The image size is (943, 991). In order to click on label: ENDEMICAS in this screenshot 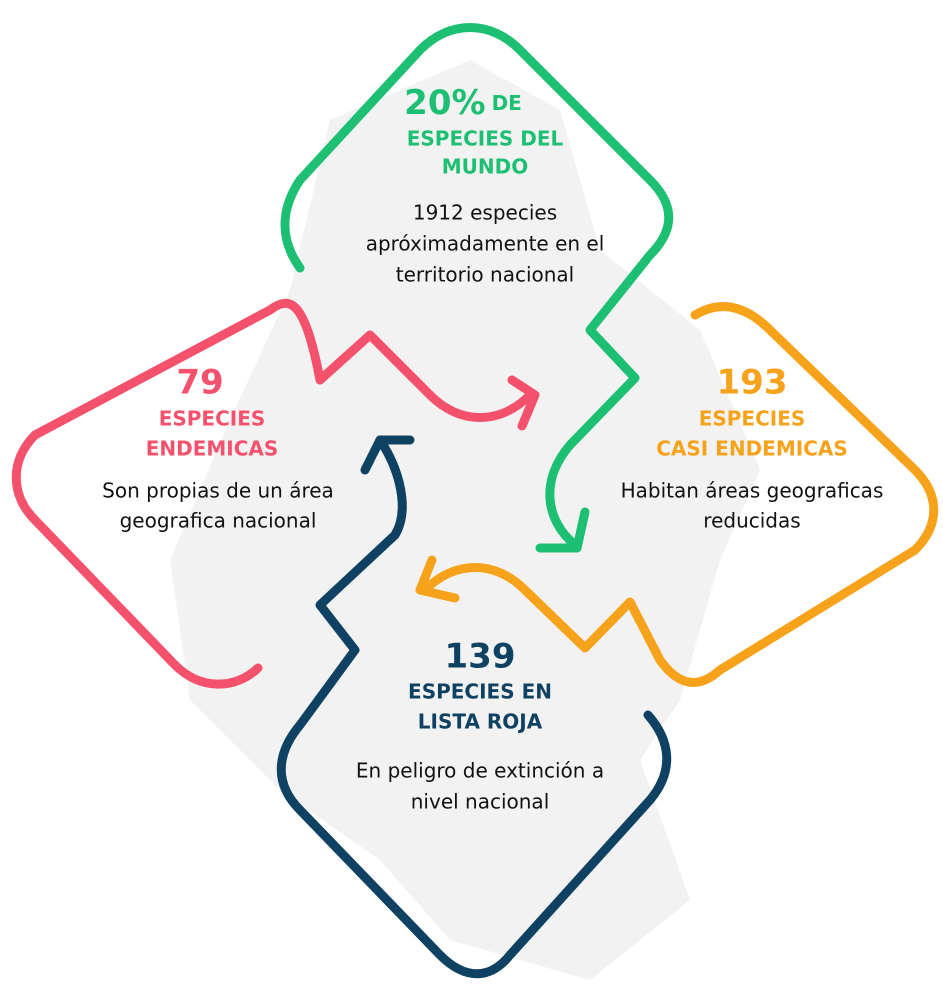, I will do `click(212, 449)`.